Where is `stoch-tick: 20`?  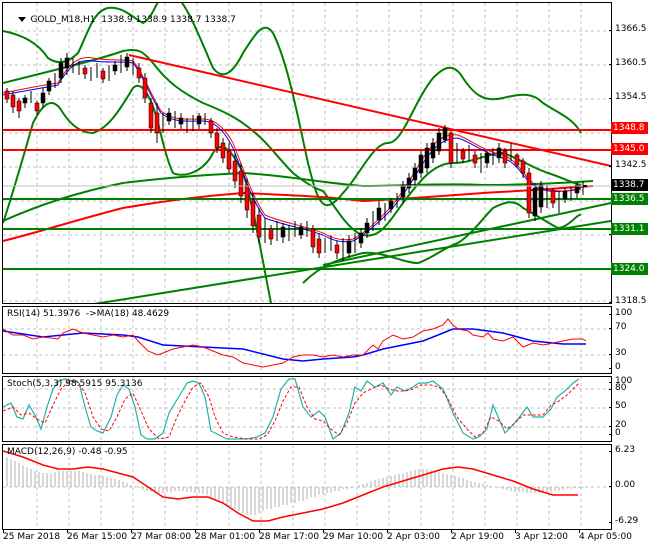
stoch-tick: 20 is located at coordinates (617, 425).